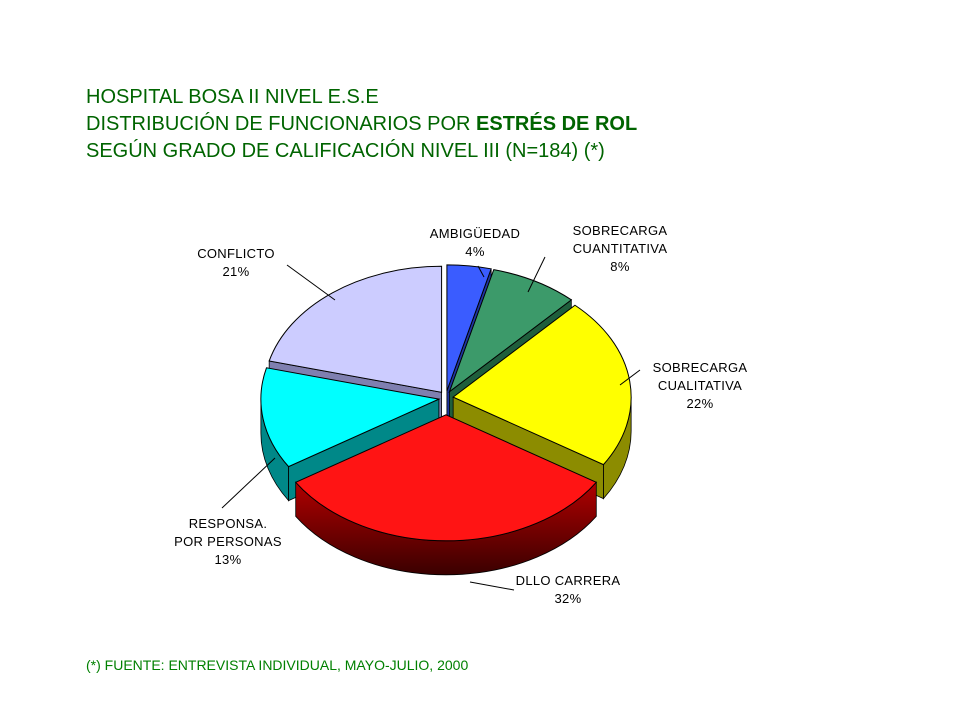 The width and height of the screenshot is (960, 720). What do you see at coordinates (281, 124) in the screenshot?
I see `title-line-2-prefix: DISTRIBUCIÓN DE FUNCIONARIOS POR` at bounding box center [281, 124].